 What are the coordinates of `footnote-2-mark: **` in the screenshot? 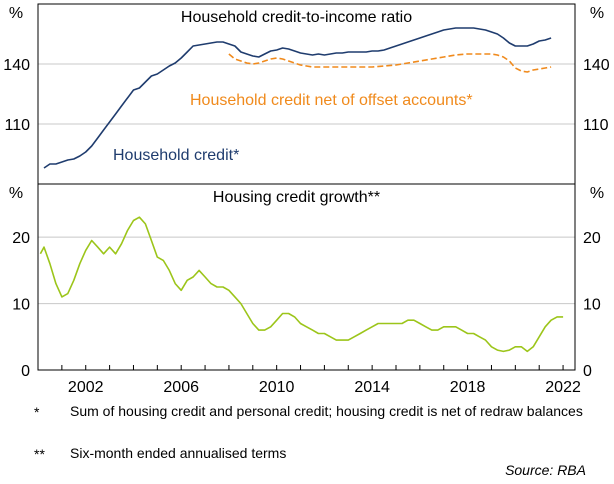 It's located at (39, 454).